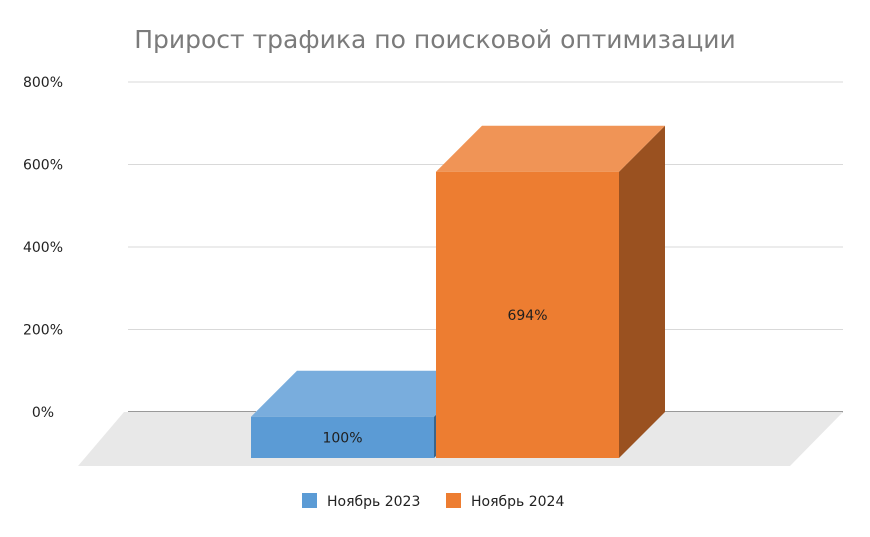 The image size is (870, 537). Describe the element at coordinates (43, 413) in the screenshot. I see `y-tick-label: 0%` at that location.